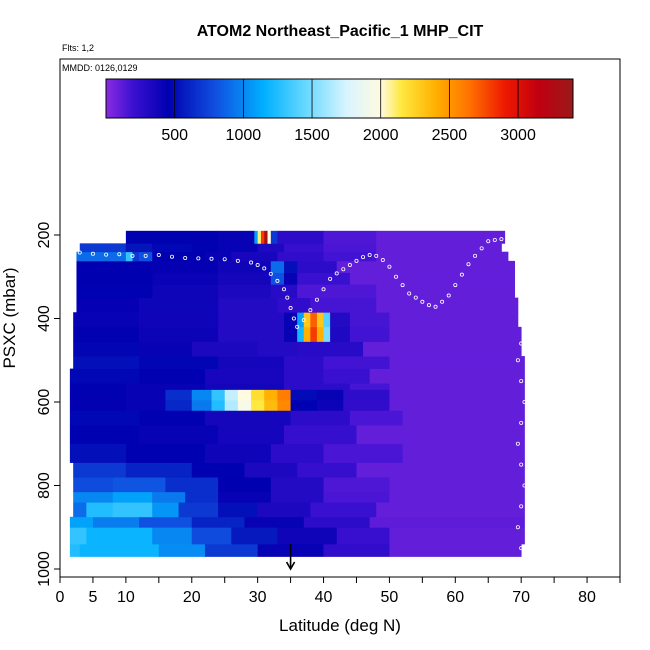 This screenshot has height=650, width=650. Describe the element at coordinates (48, 404) in the screenshot. I see `y-axis: 200 400 600 800 1000` at that location.